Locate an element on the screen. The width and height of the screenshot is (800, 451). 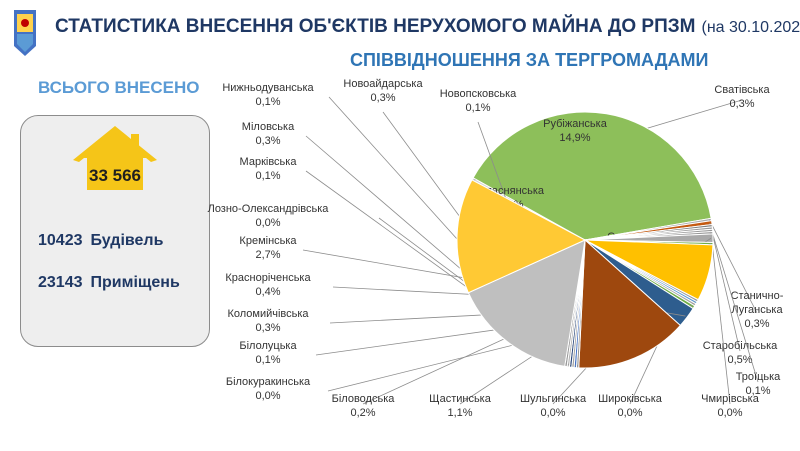
slice-label-4: Троїцька 0,1% is located at coordinates (758, 384).